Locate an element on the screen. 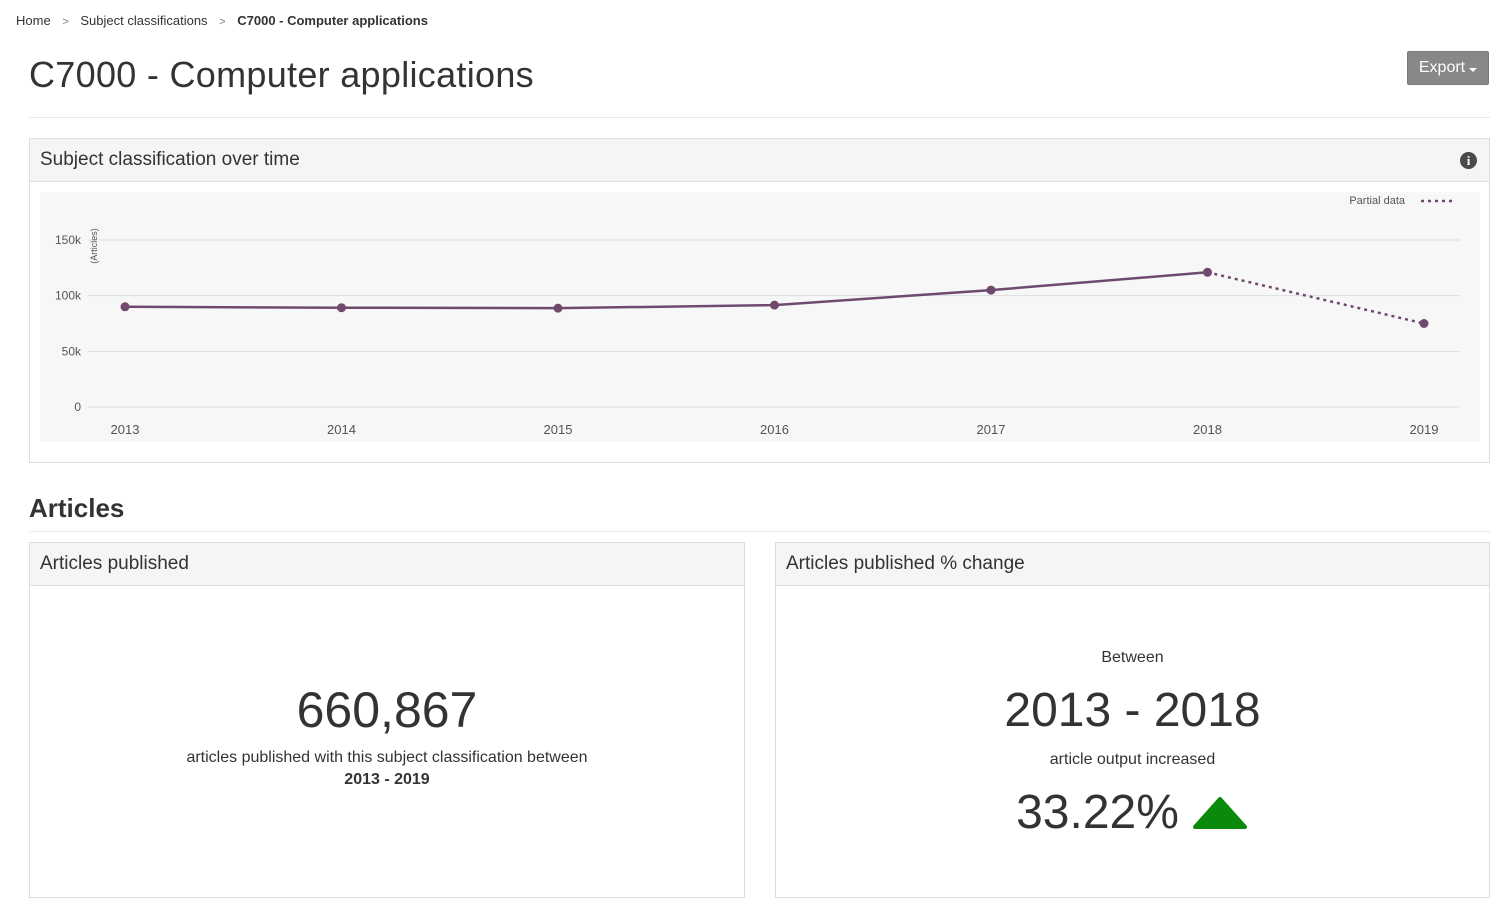 This screenshot has width=1507, height=913. x-tick-label: 2016 is located at coordinates (774, 429).